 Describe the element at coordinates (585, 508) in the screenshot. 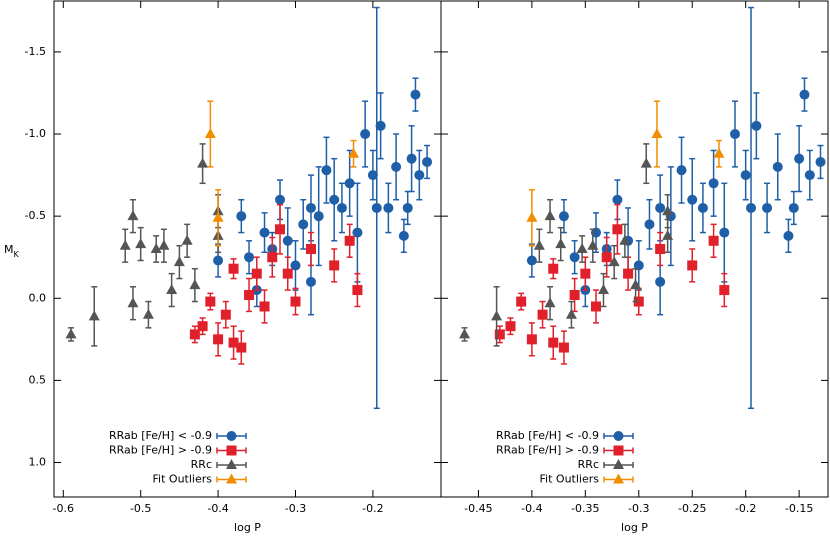

I see `x-tick-label: -0.35` at that location.